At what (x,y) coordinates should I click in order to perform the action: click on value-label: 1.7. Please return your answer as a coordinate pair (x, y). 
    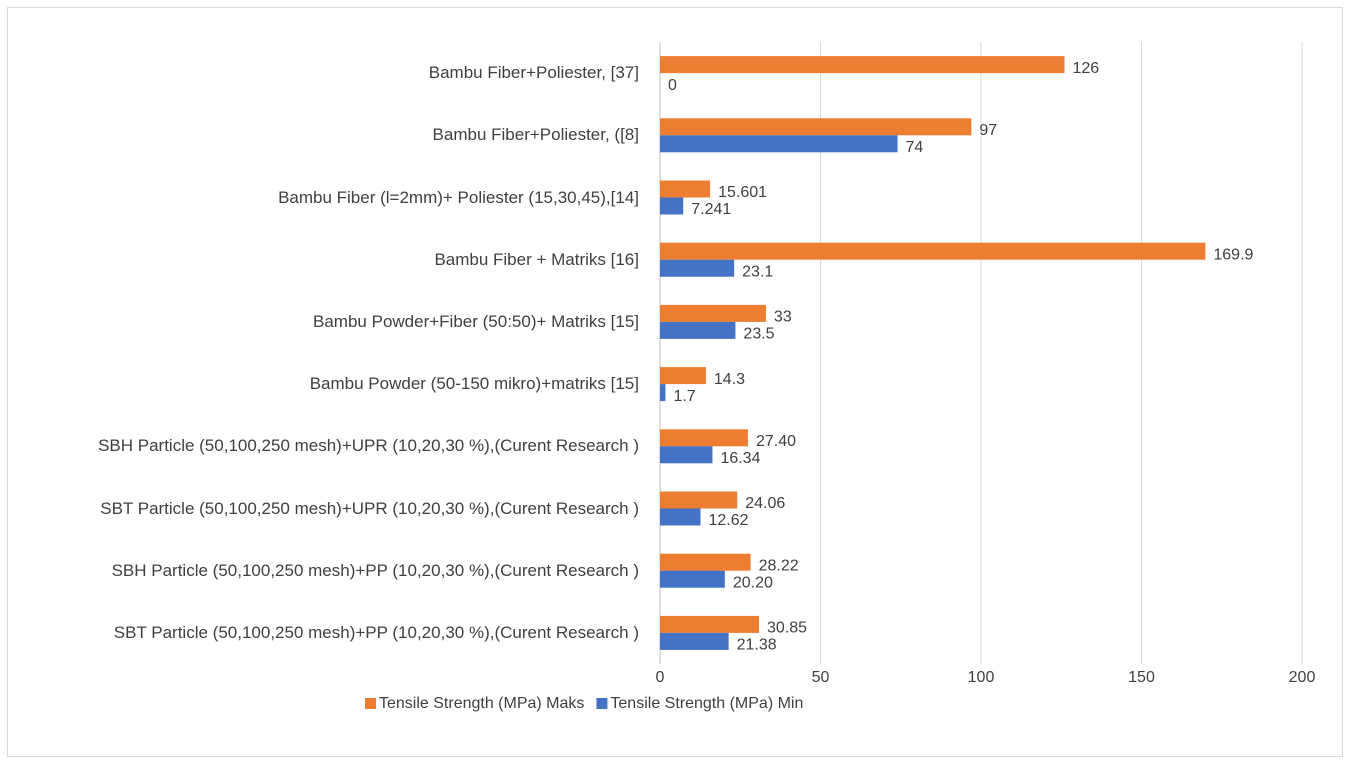
    Looking at the image, I should click on (684, 396).